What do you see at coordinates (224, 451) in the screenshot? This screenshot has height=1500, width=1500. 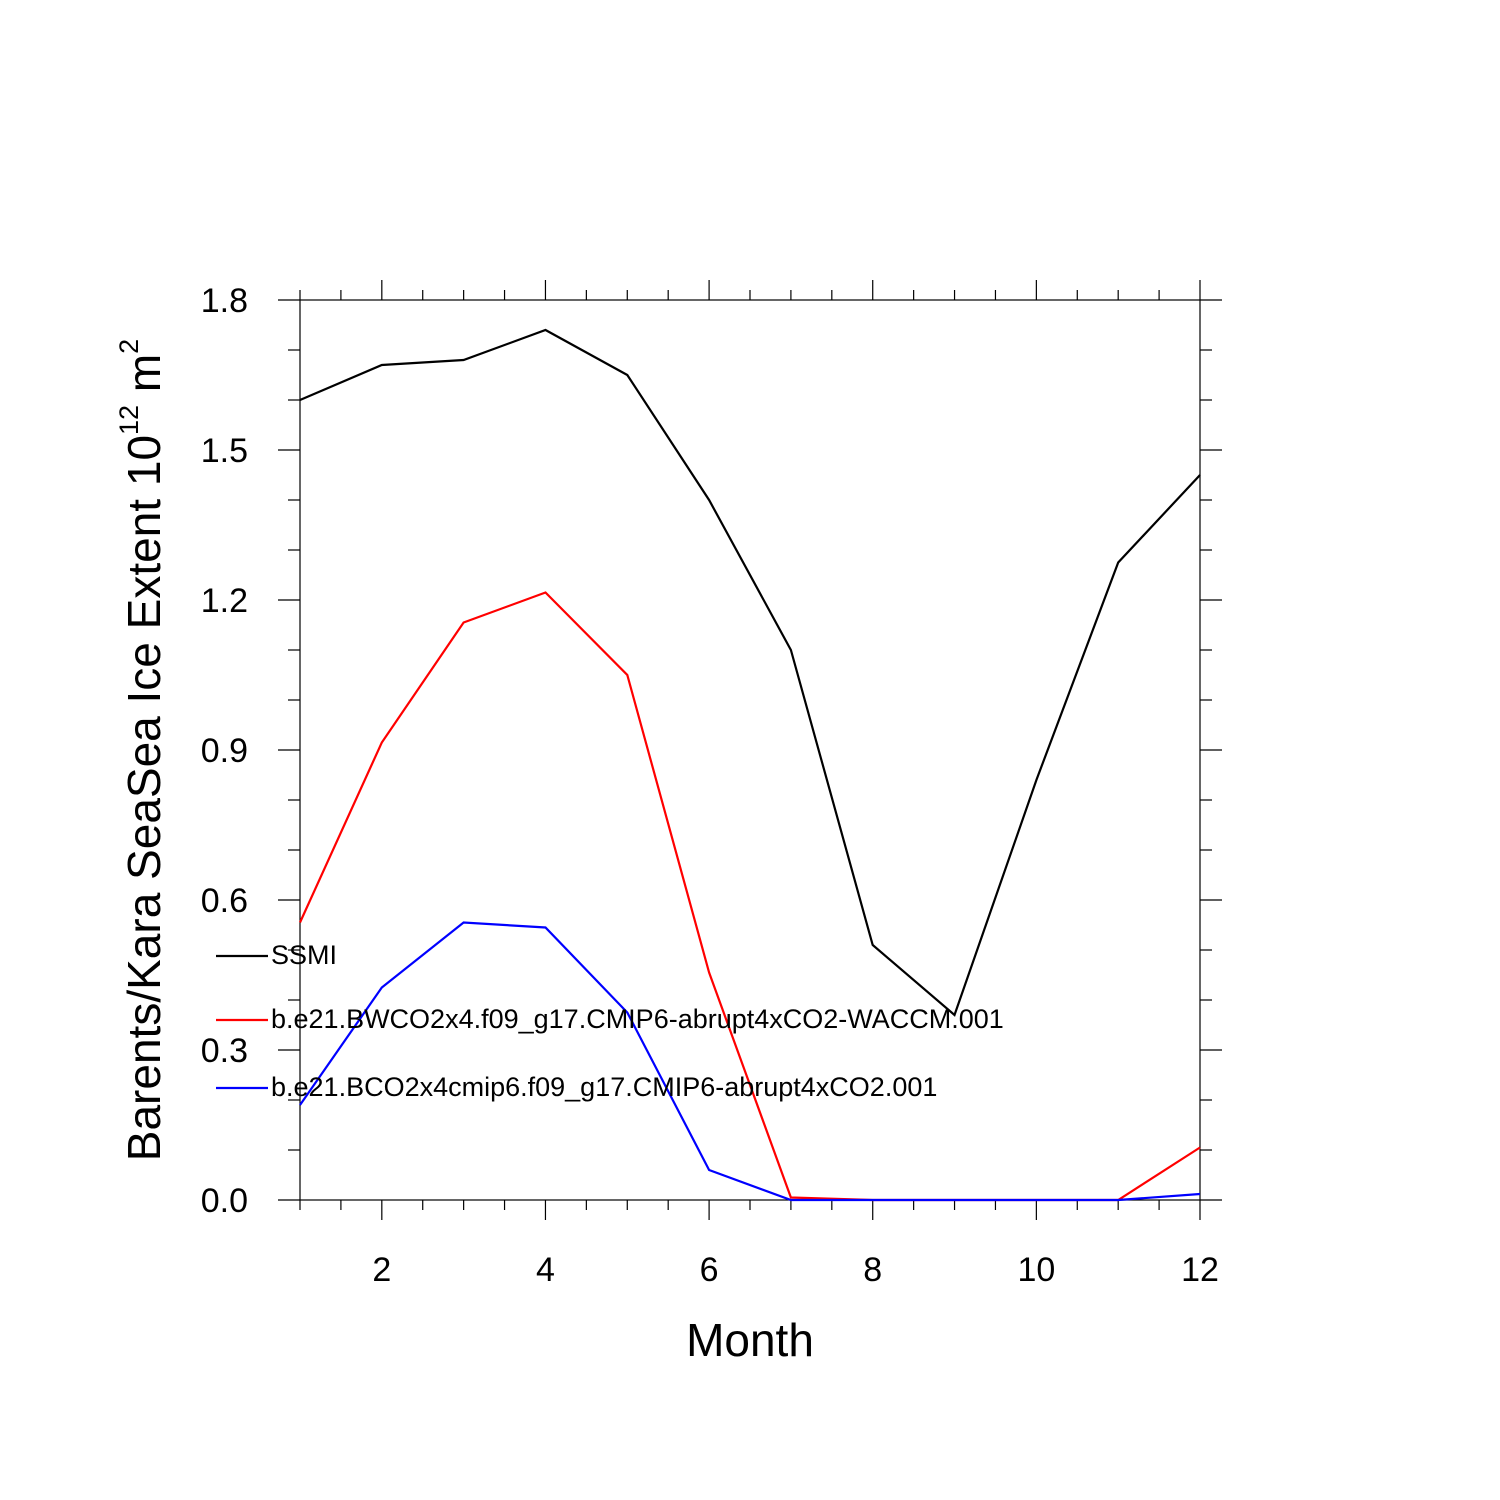 I see `y-tick-label: 1.5` at bounding box center [224, 451].